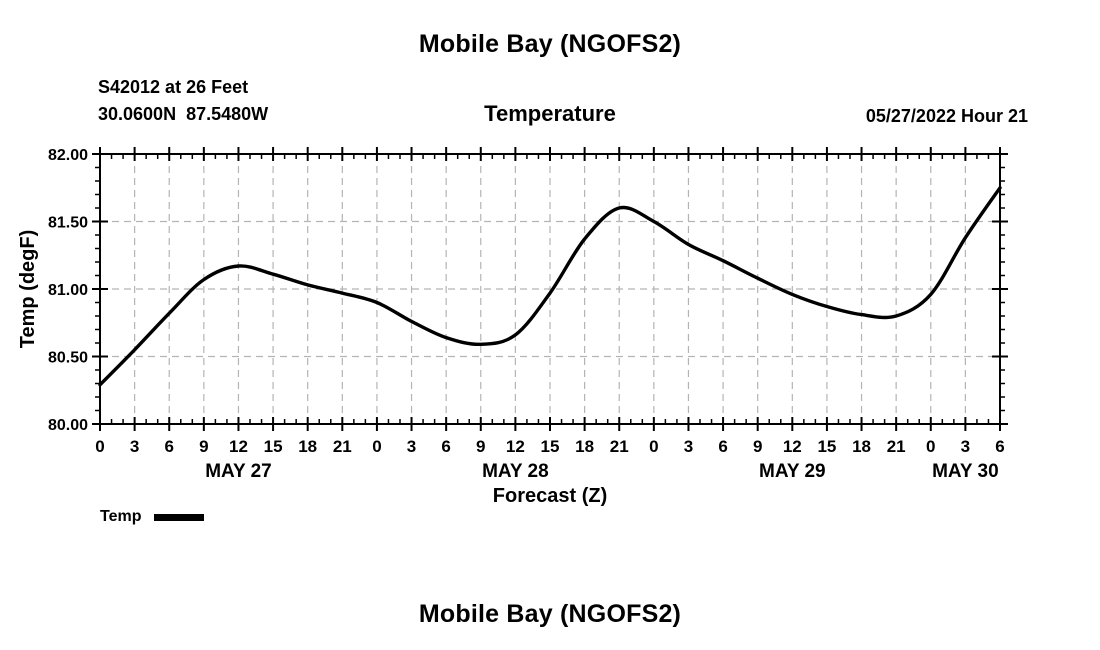 This screenshot has height=650, width=1100. Describe the element at coordinates (179, 517) in the screenshot. I see `legend-line-swatch` at that location.